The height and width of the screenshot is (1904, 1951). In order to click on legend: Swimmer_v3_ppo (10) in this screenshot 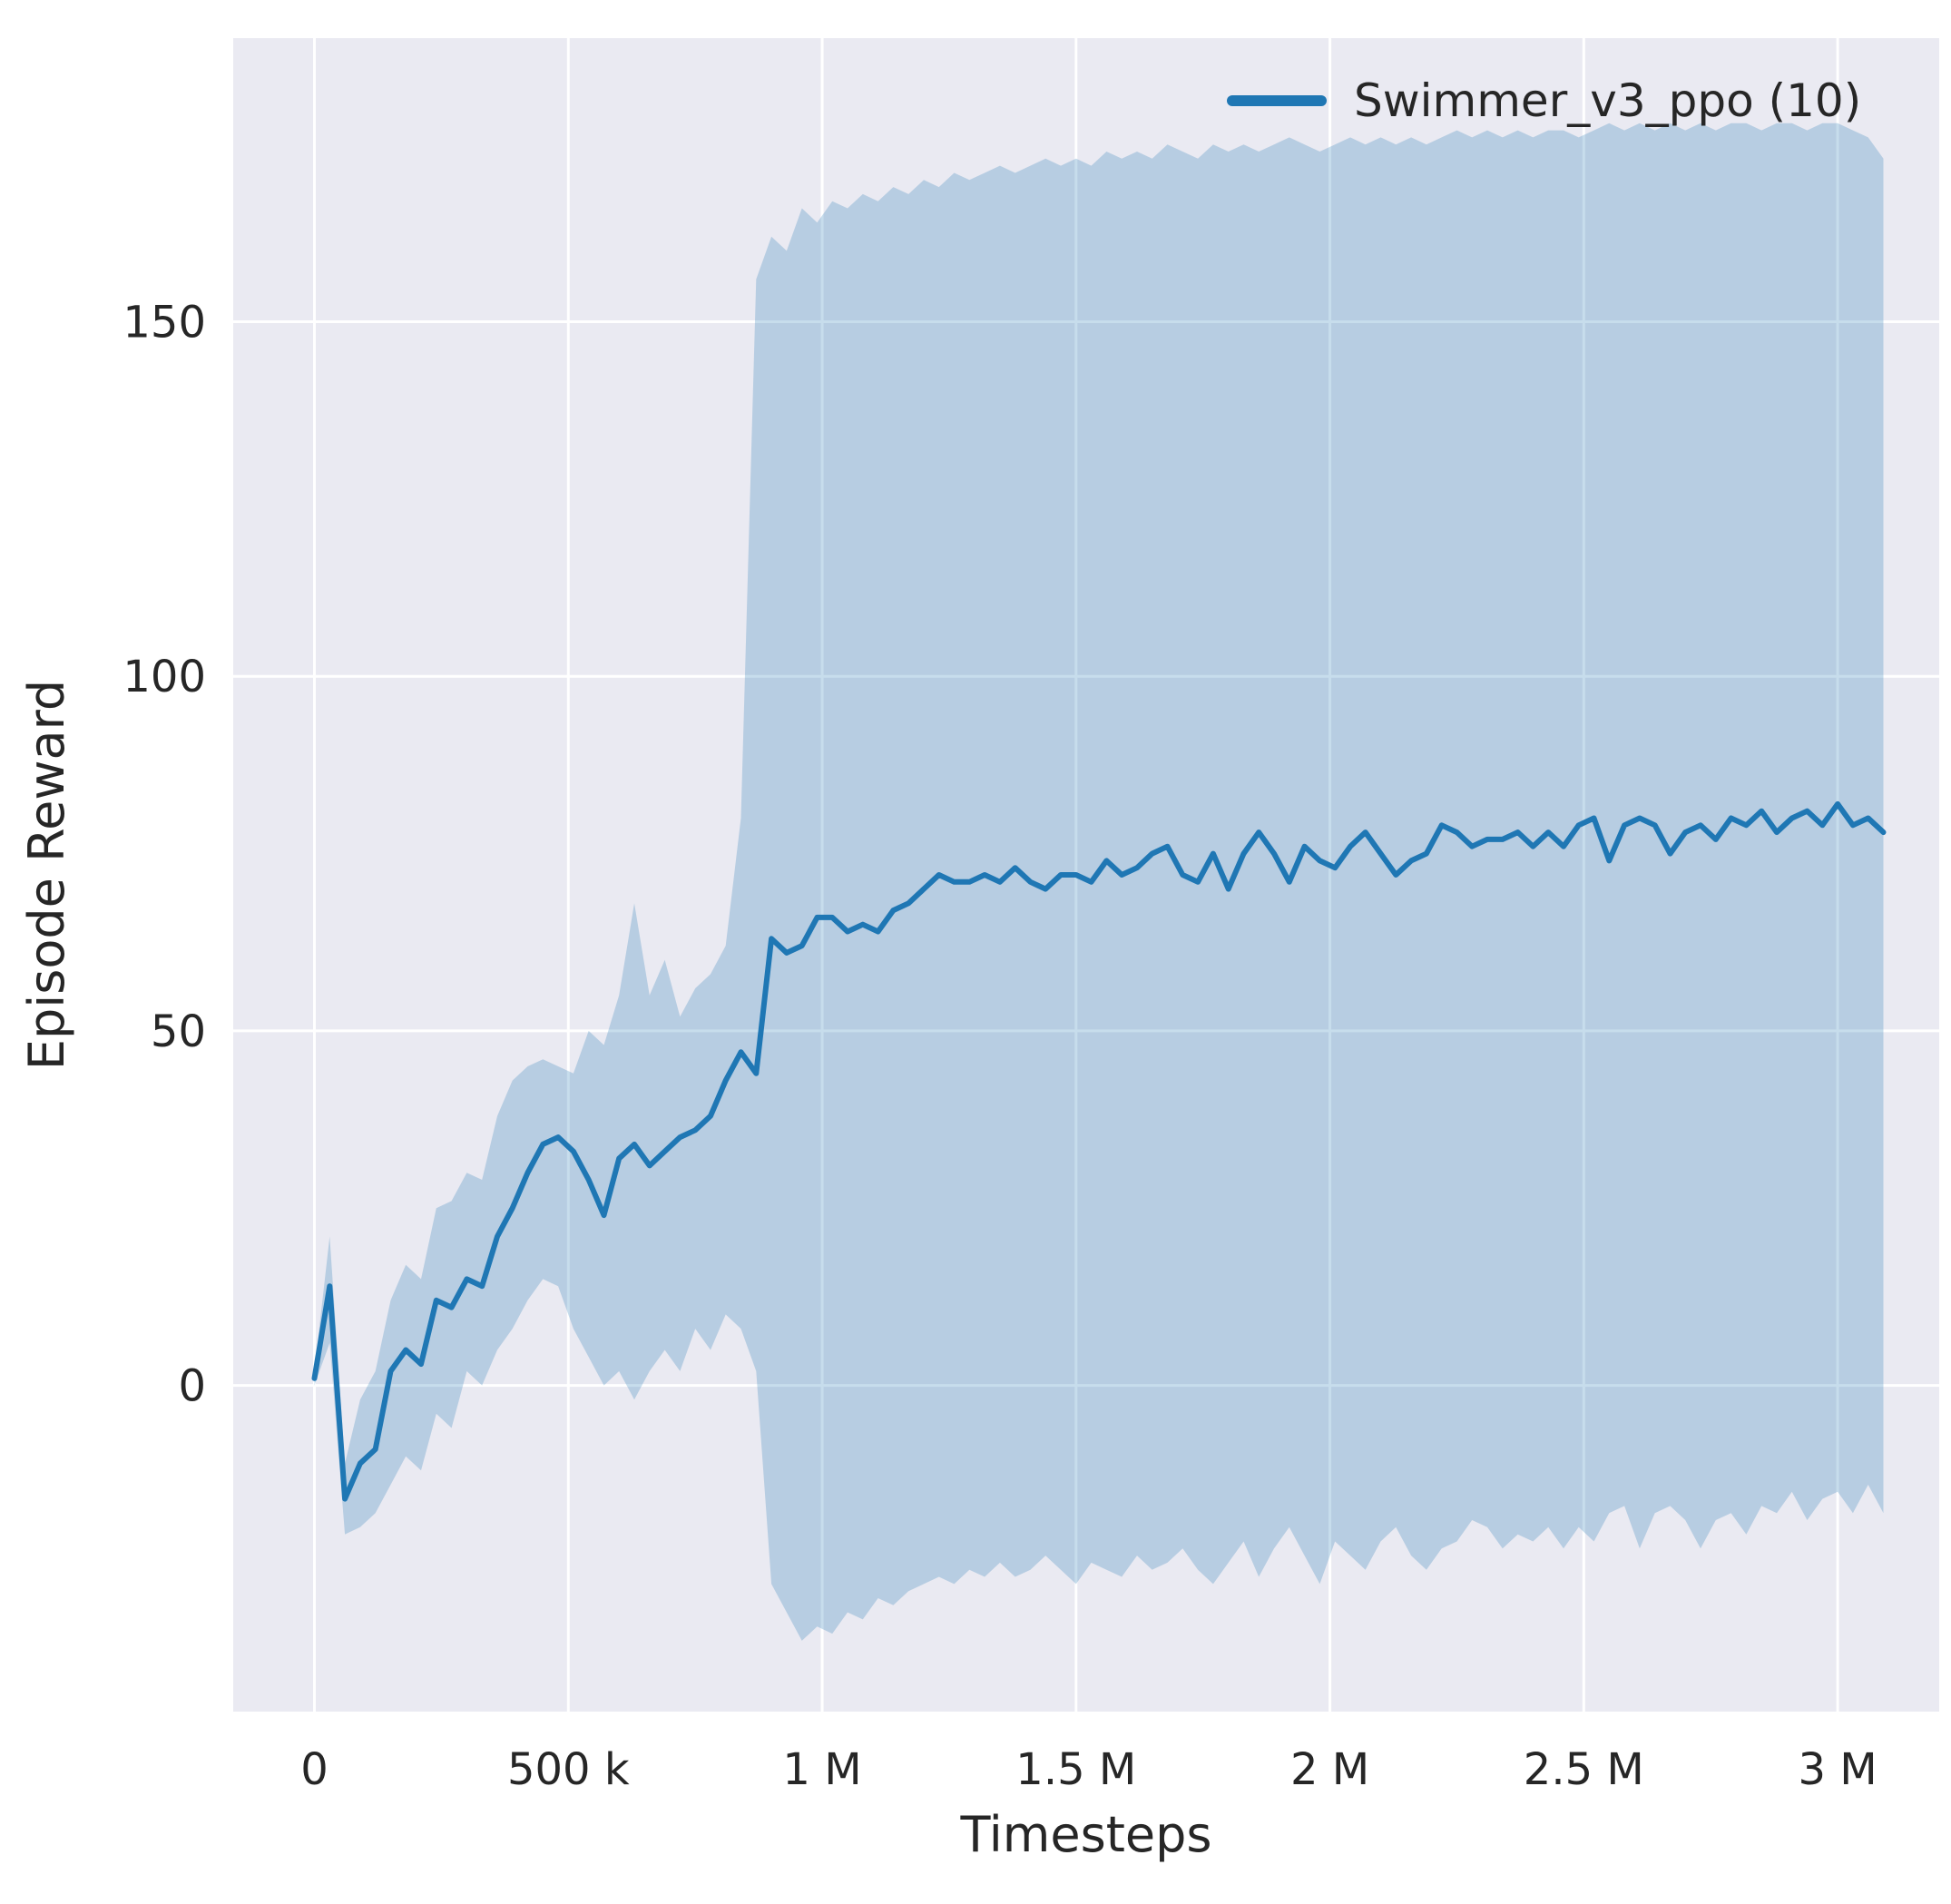, I will do `click(1544, 101)`.